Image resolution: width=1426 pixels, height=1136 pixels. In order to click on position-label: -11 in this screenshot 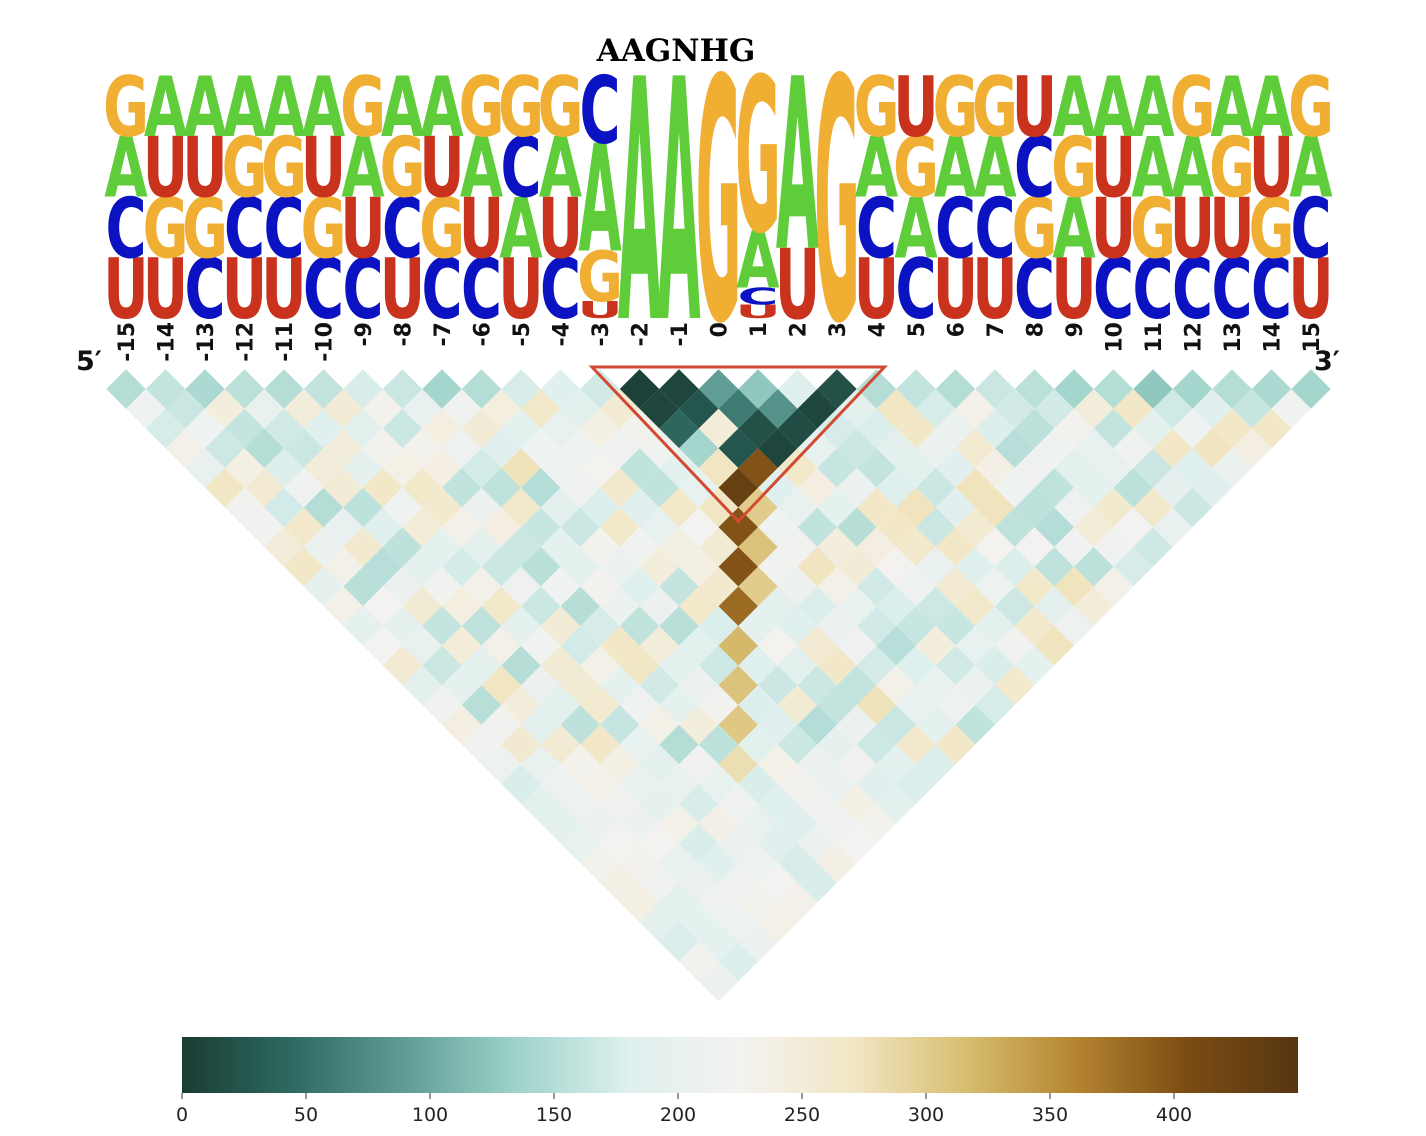, I will do `click(285, 342)`.